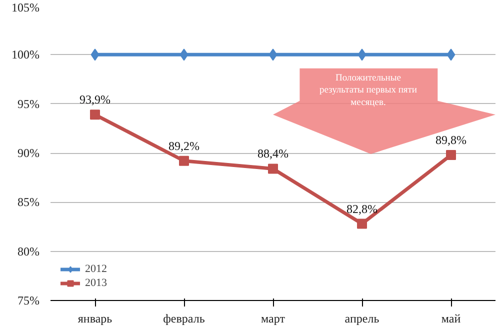  What do you see at coordinates (26, 55) in the screenshot?
I see `y-tick-label: 100%` at bounding box center [26, 55].